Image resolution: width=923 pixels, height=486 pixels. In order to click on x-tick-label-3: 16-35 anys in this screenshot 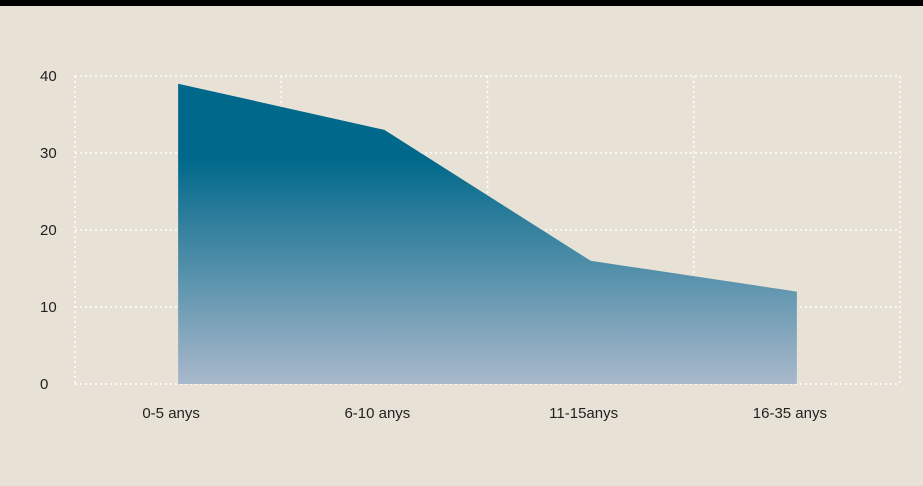, I will do `click(790, 413)`.